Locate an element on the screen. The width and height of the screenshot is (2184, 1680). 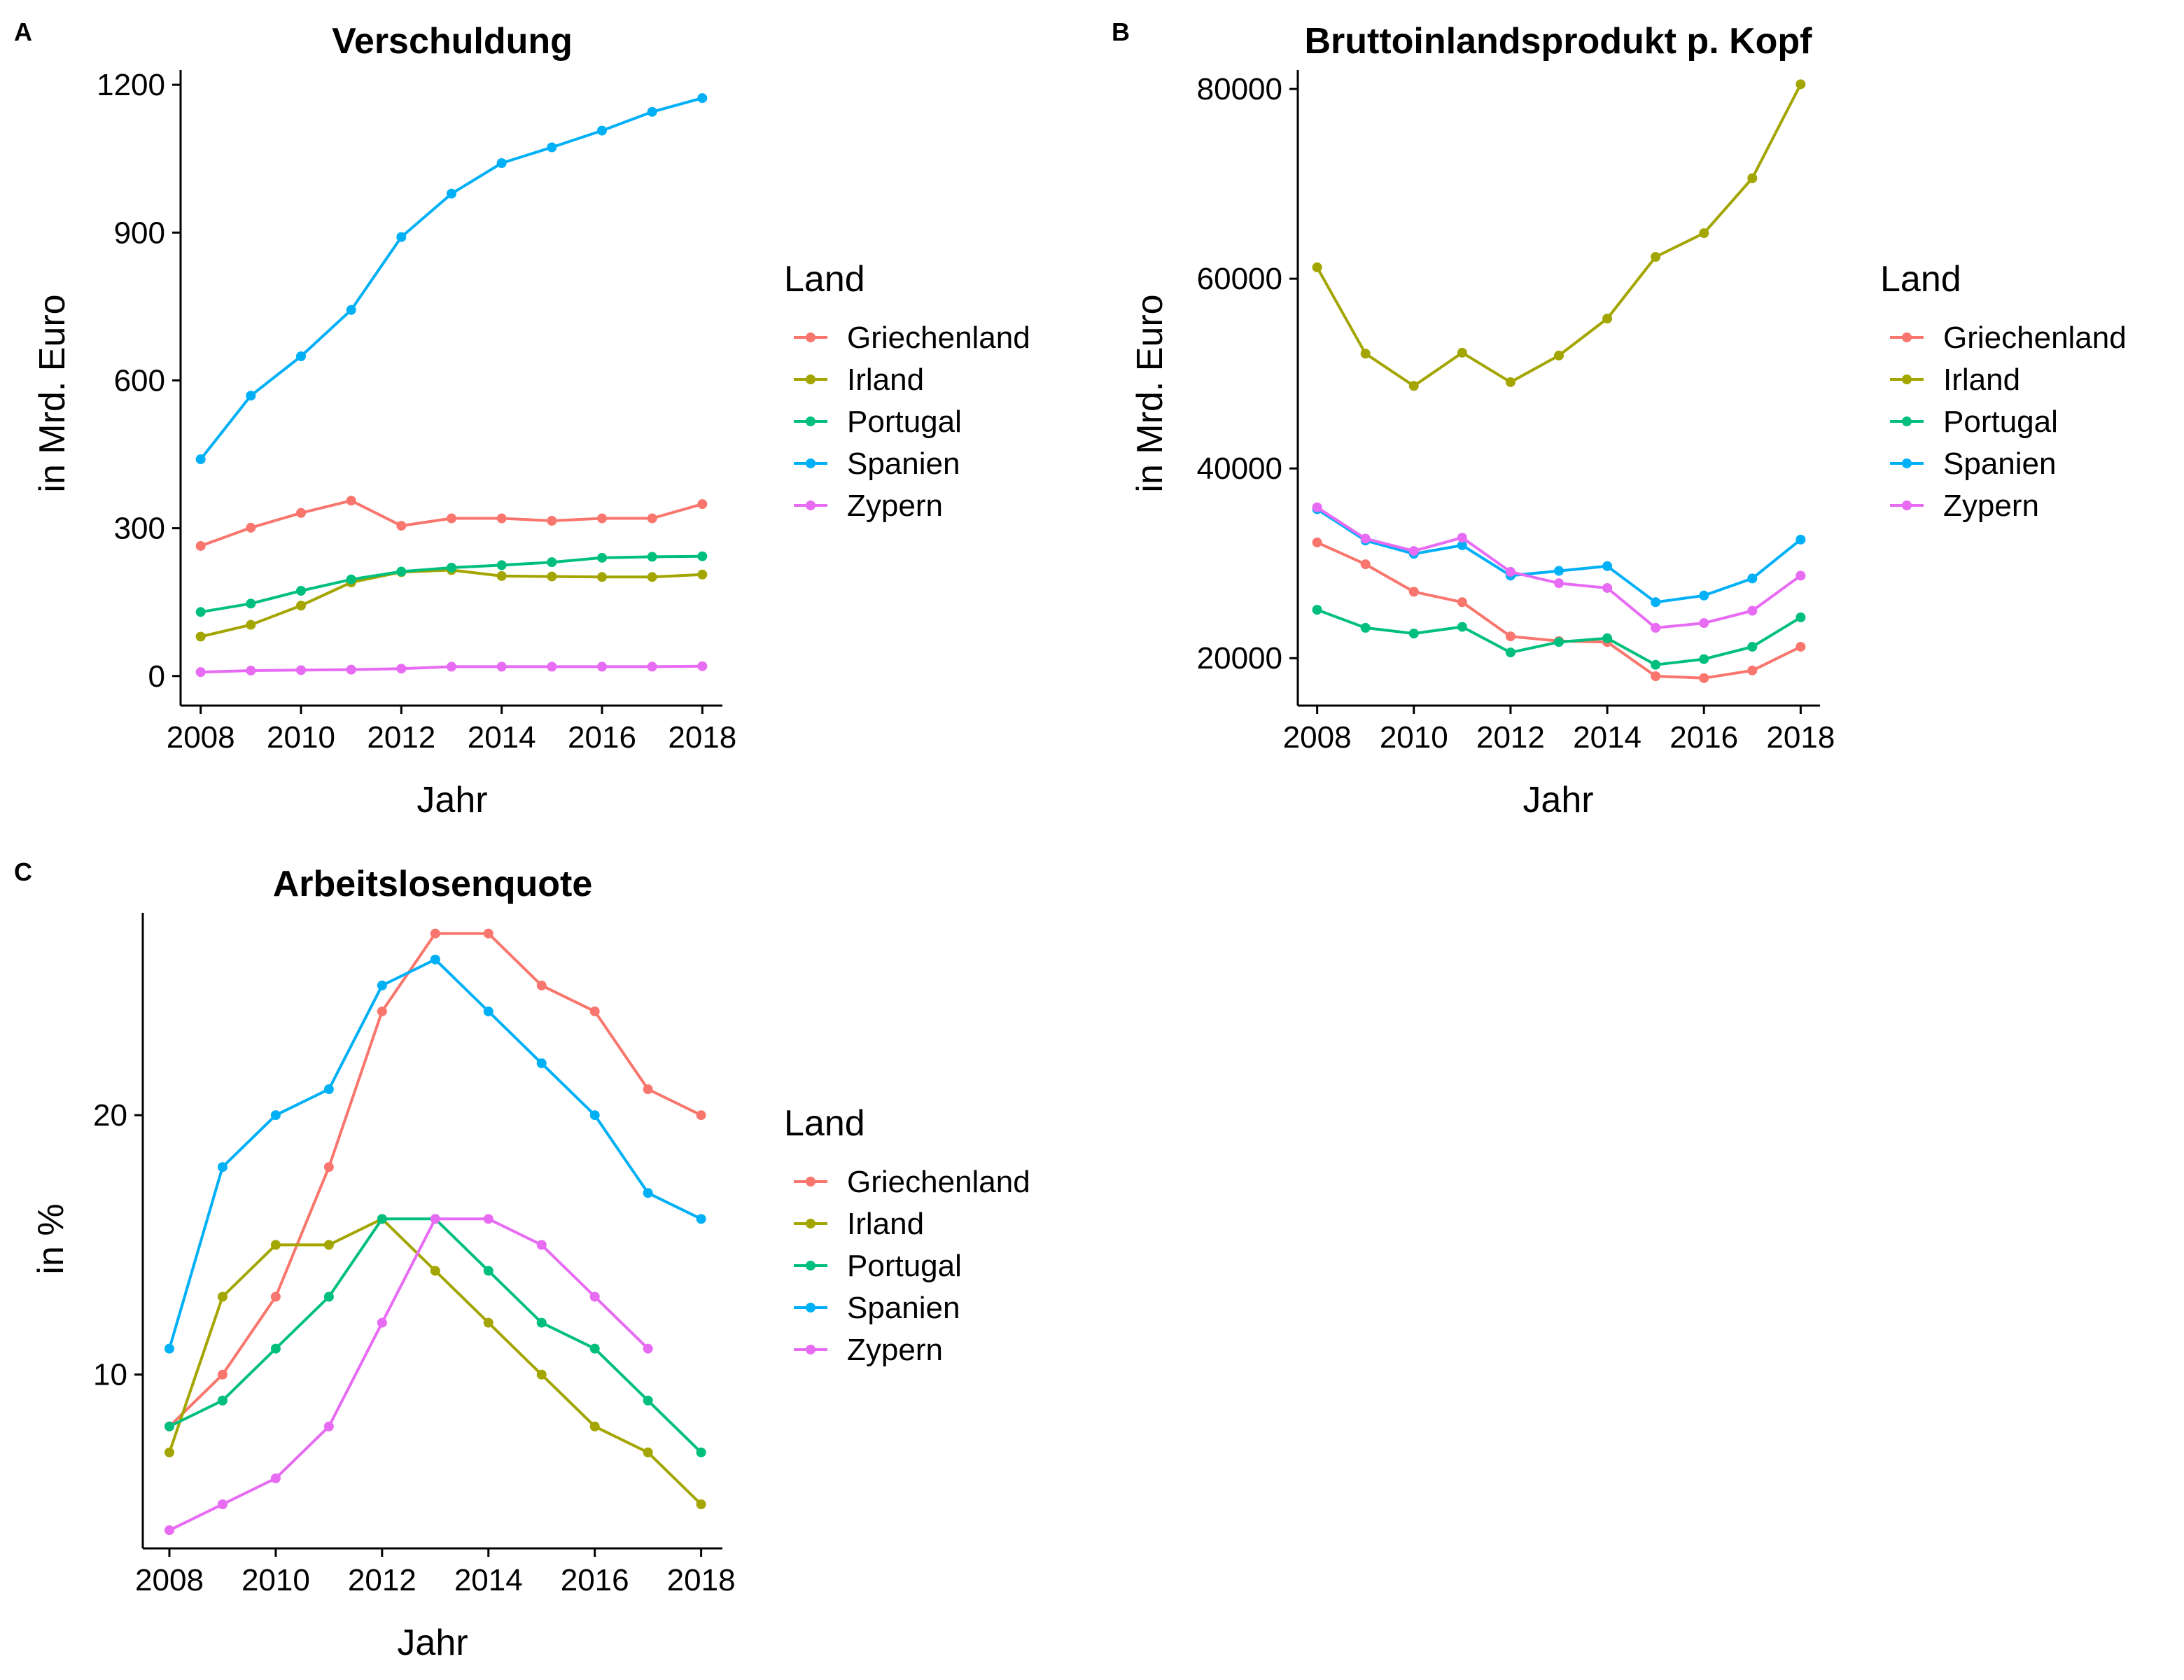
panel-c-x-tick-label: 2018 is located at coordinates (701, 1580).